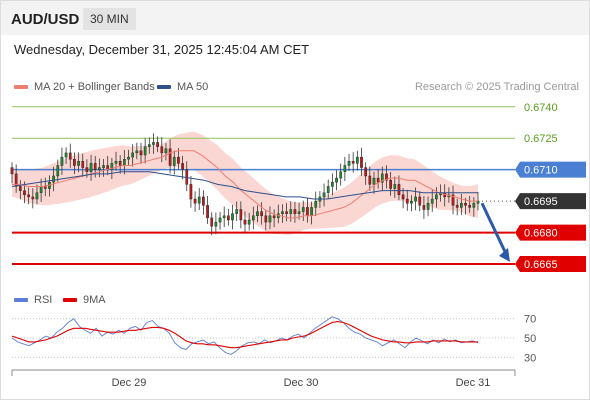 The image size is (590, 400). I want to click on timeframe-badge: 30 MIN, so click(109, 19).